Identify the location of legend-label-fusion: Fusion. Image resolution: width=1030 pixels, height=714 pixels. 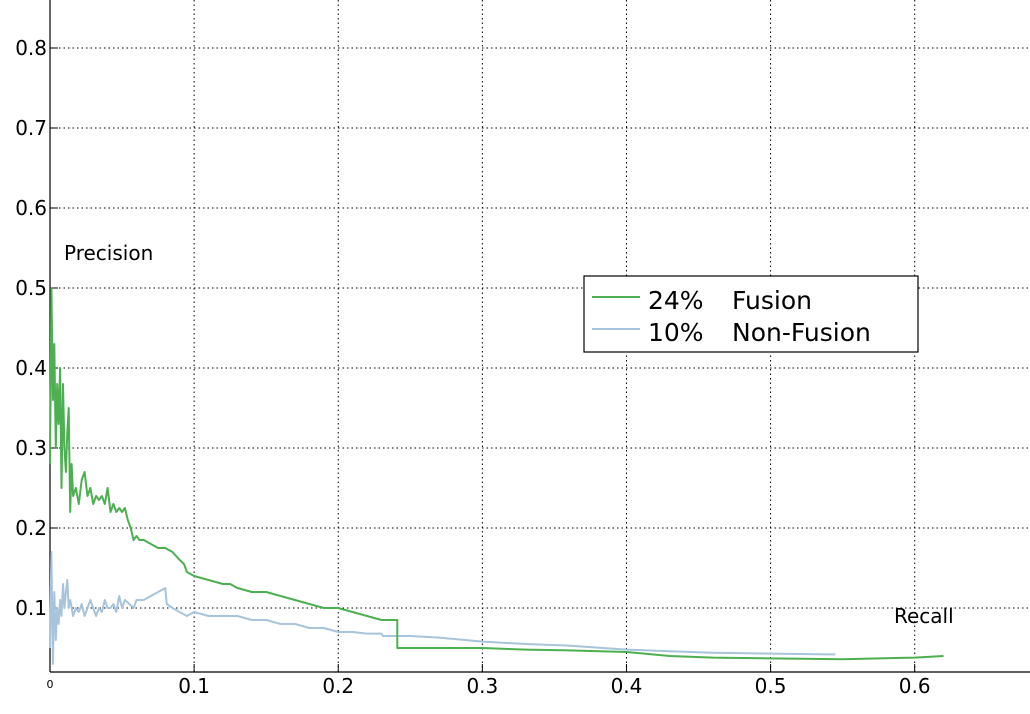
(772, 300).